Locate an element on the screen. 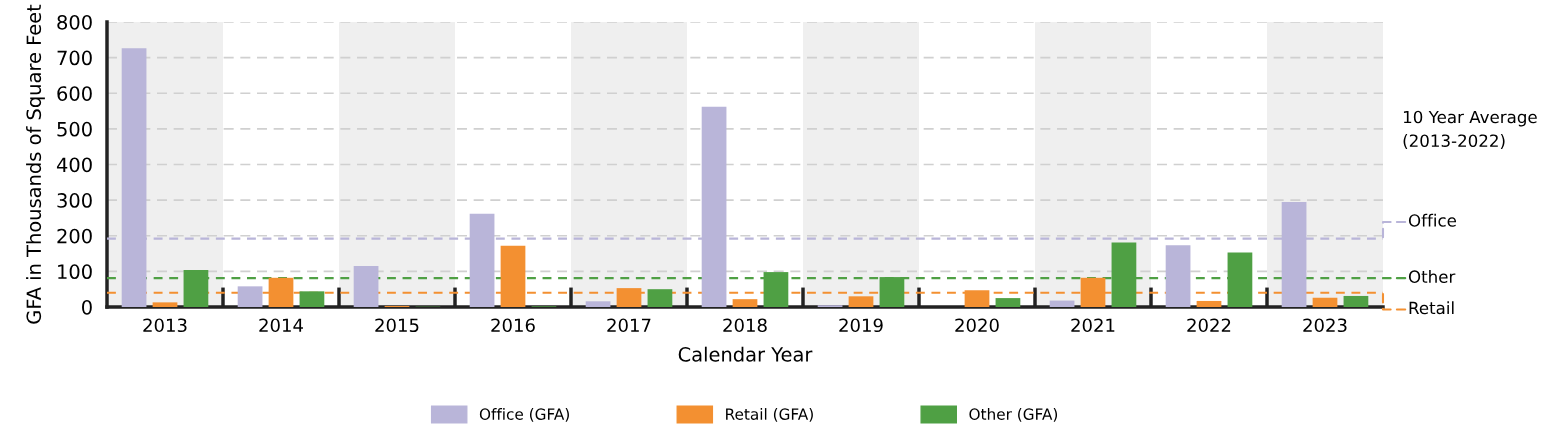  legend-label: Office (GFA) is located at coordinates (524, 415).